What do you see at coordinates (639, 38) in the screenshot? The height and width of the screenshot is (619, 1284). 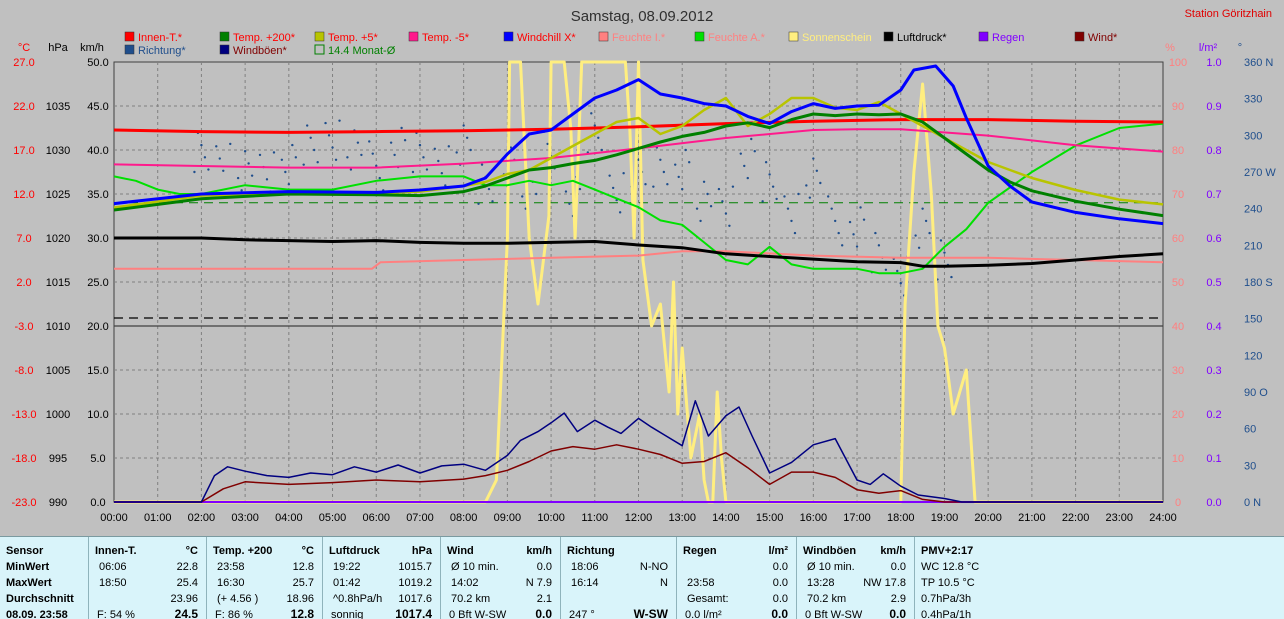 I see `legend-label: Feuchte I.*` at bounding box center [639, 38].